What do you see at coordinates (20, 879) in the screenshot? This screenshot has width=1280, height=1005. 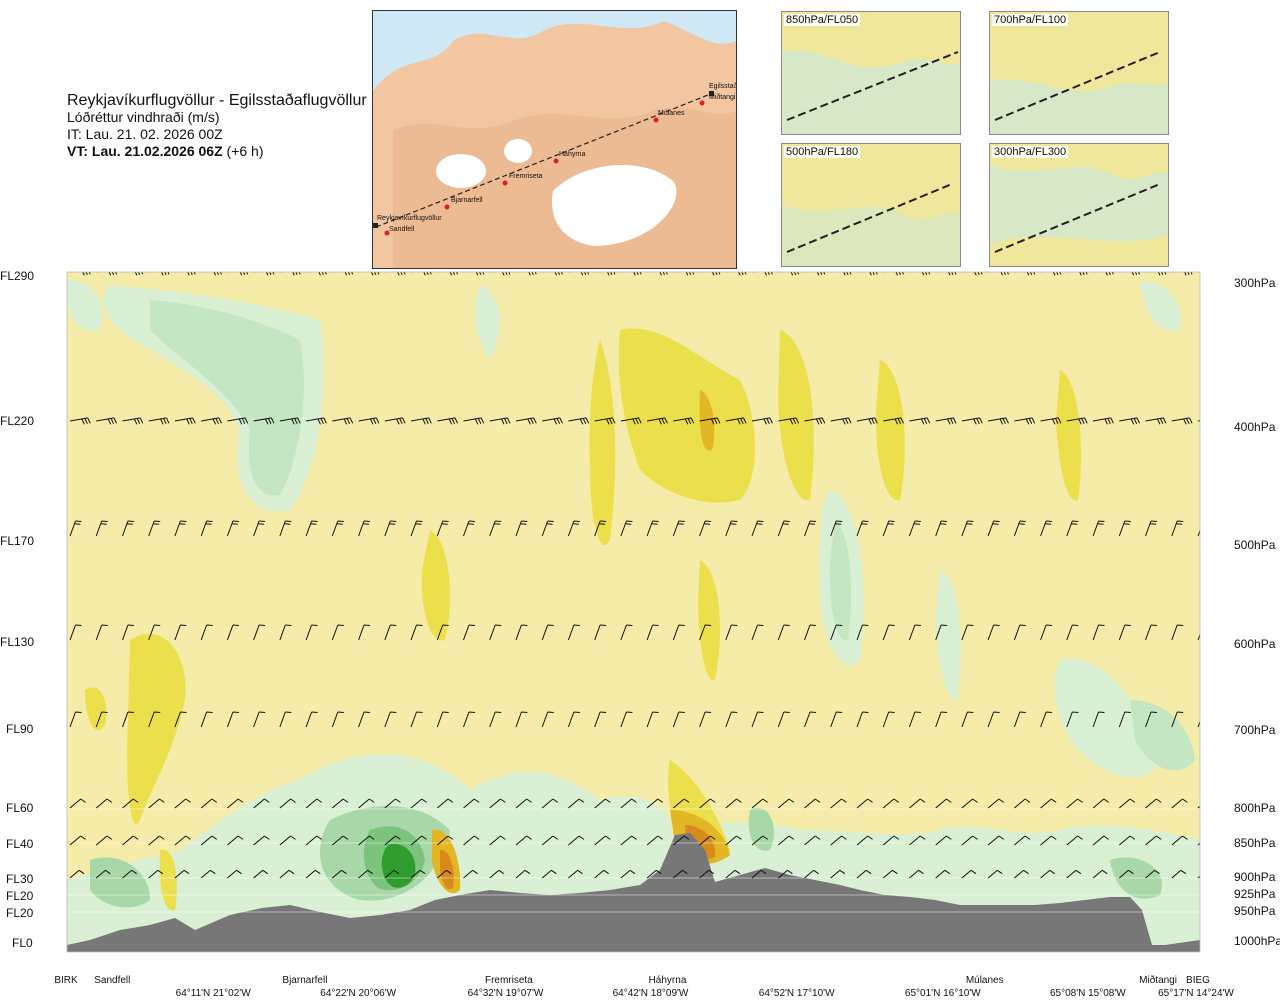 I see `level-label: FL30` at bounding box center [20, 879].